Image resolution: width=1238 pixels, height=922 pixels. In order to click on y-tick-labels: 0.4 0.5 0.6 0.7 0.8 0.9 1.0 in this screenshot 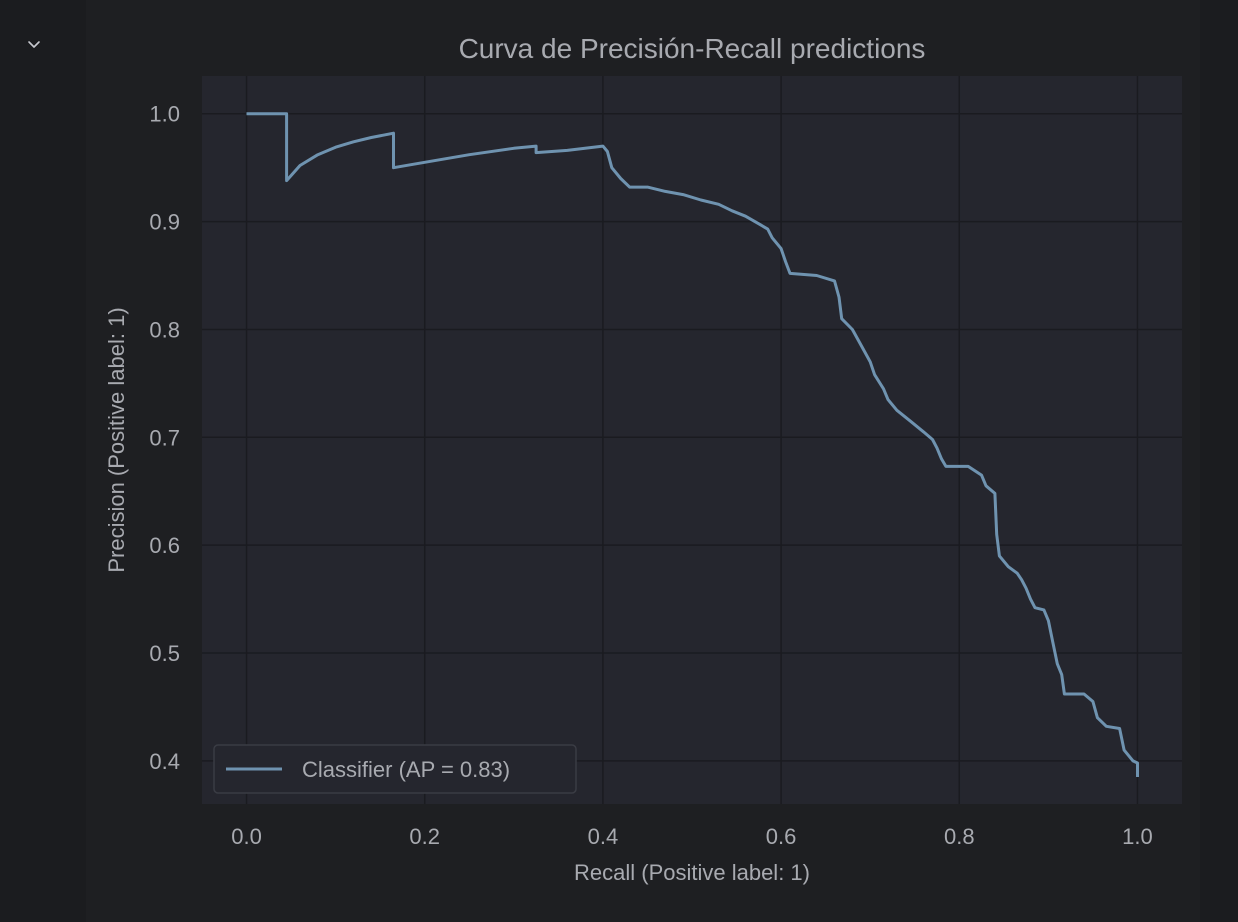, I will do `click(164, 438)`.